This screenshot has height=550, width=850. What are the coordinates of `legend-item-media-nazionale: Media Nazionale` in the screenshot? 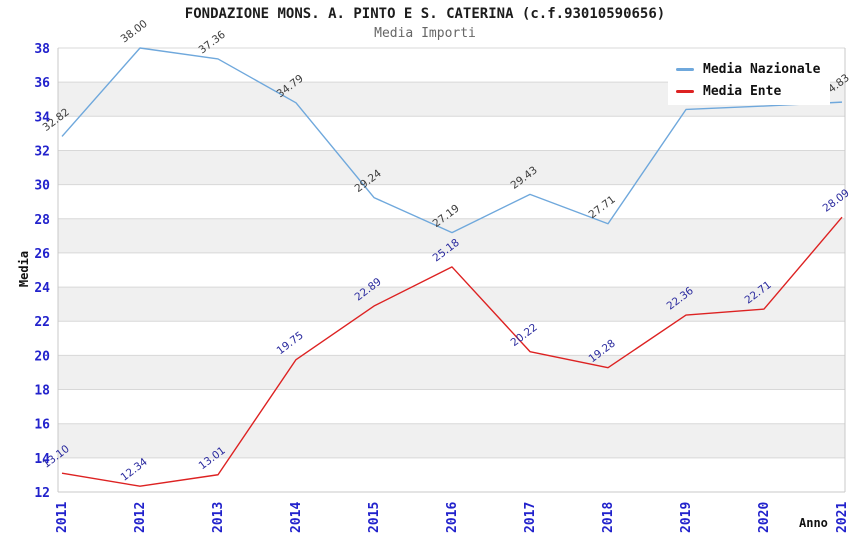 It's located at (748, 69).